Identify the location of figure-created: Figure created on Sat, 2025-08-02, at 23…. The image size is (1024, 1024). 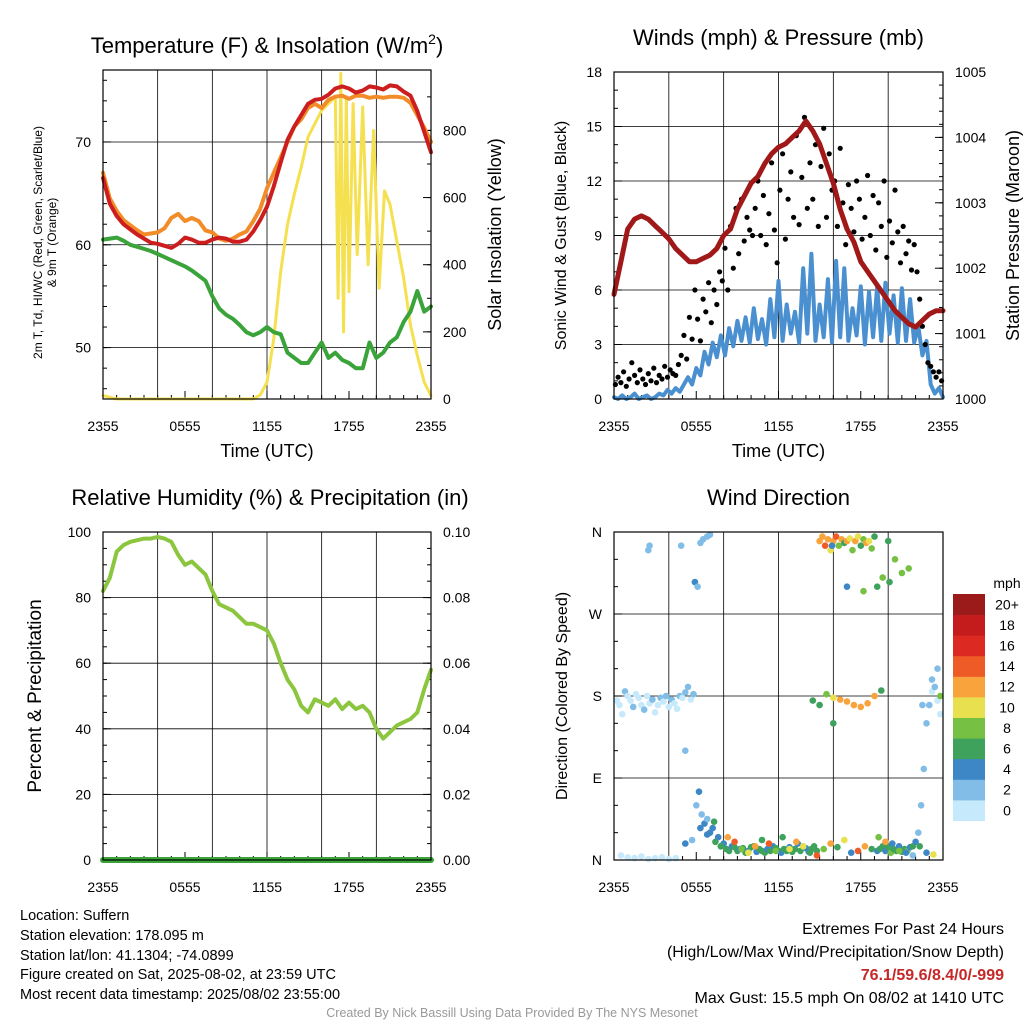
(178, 975).